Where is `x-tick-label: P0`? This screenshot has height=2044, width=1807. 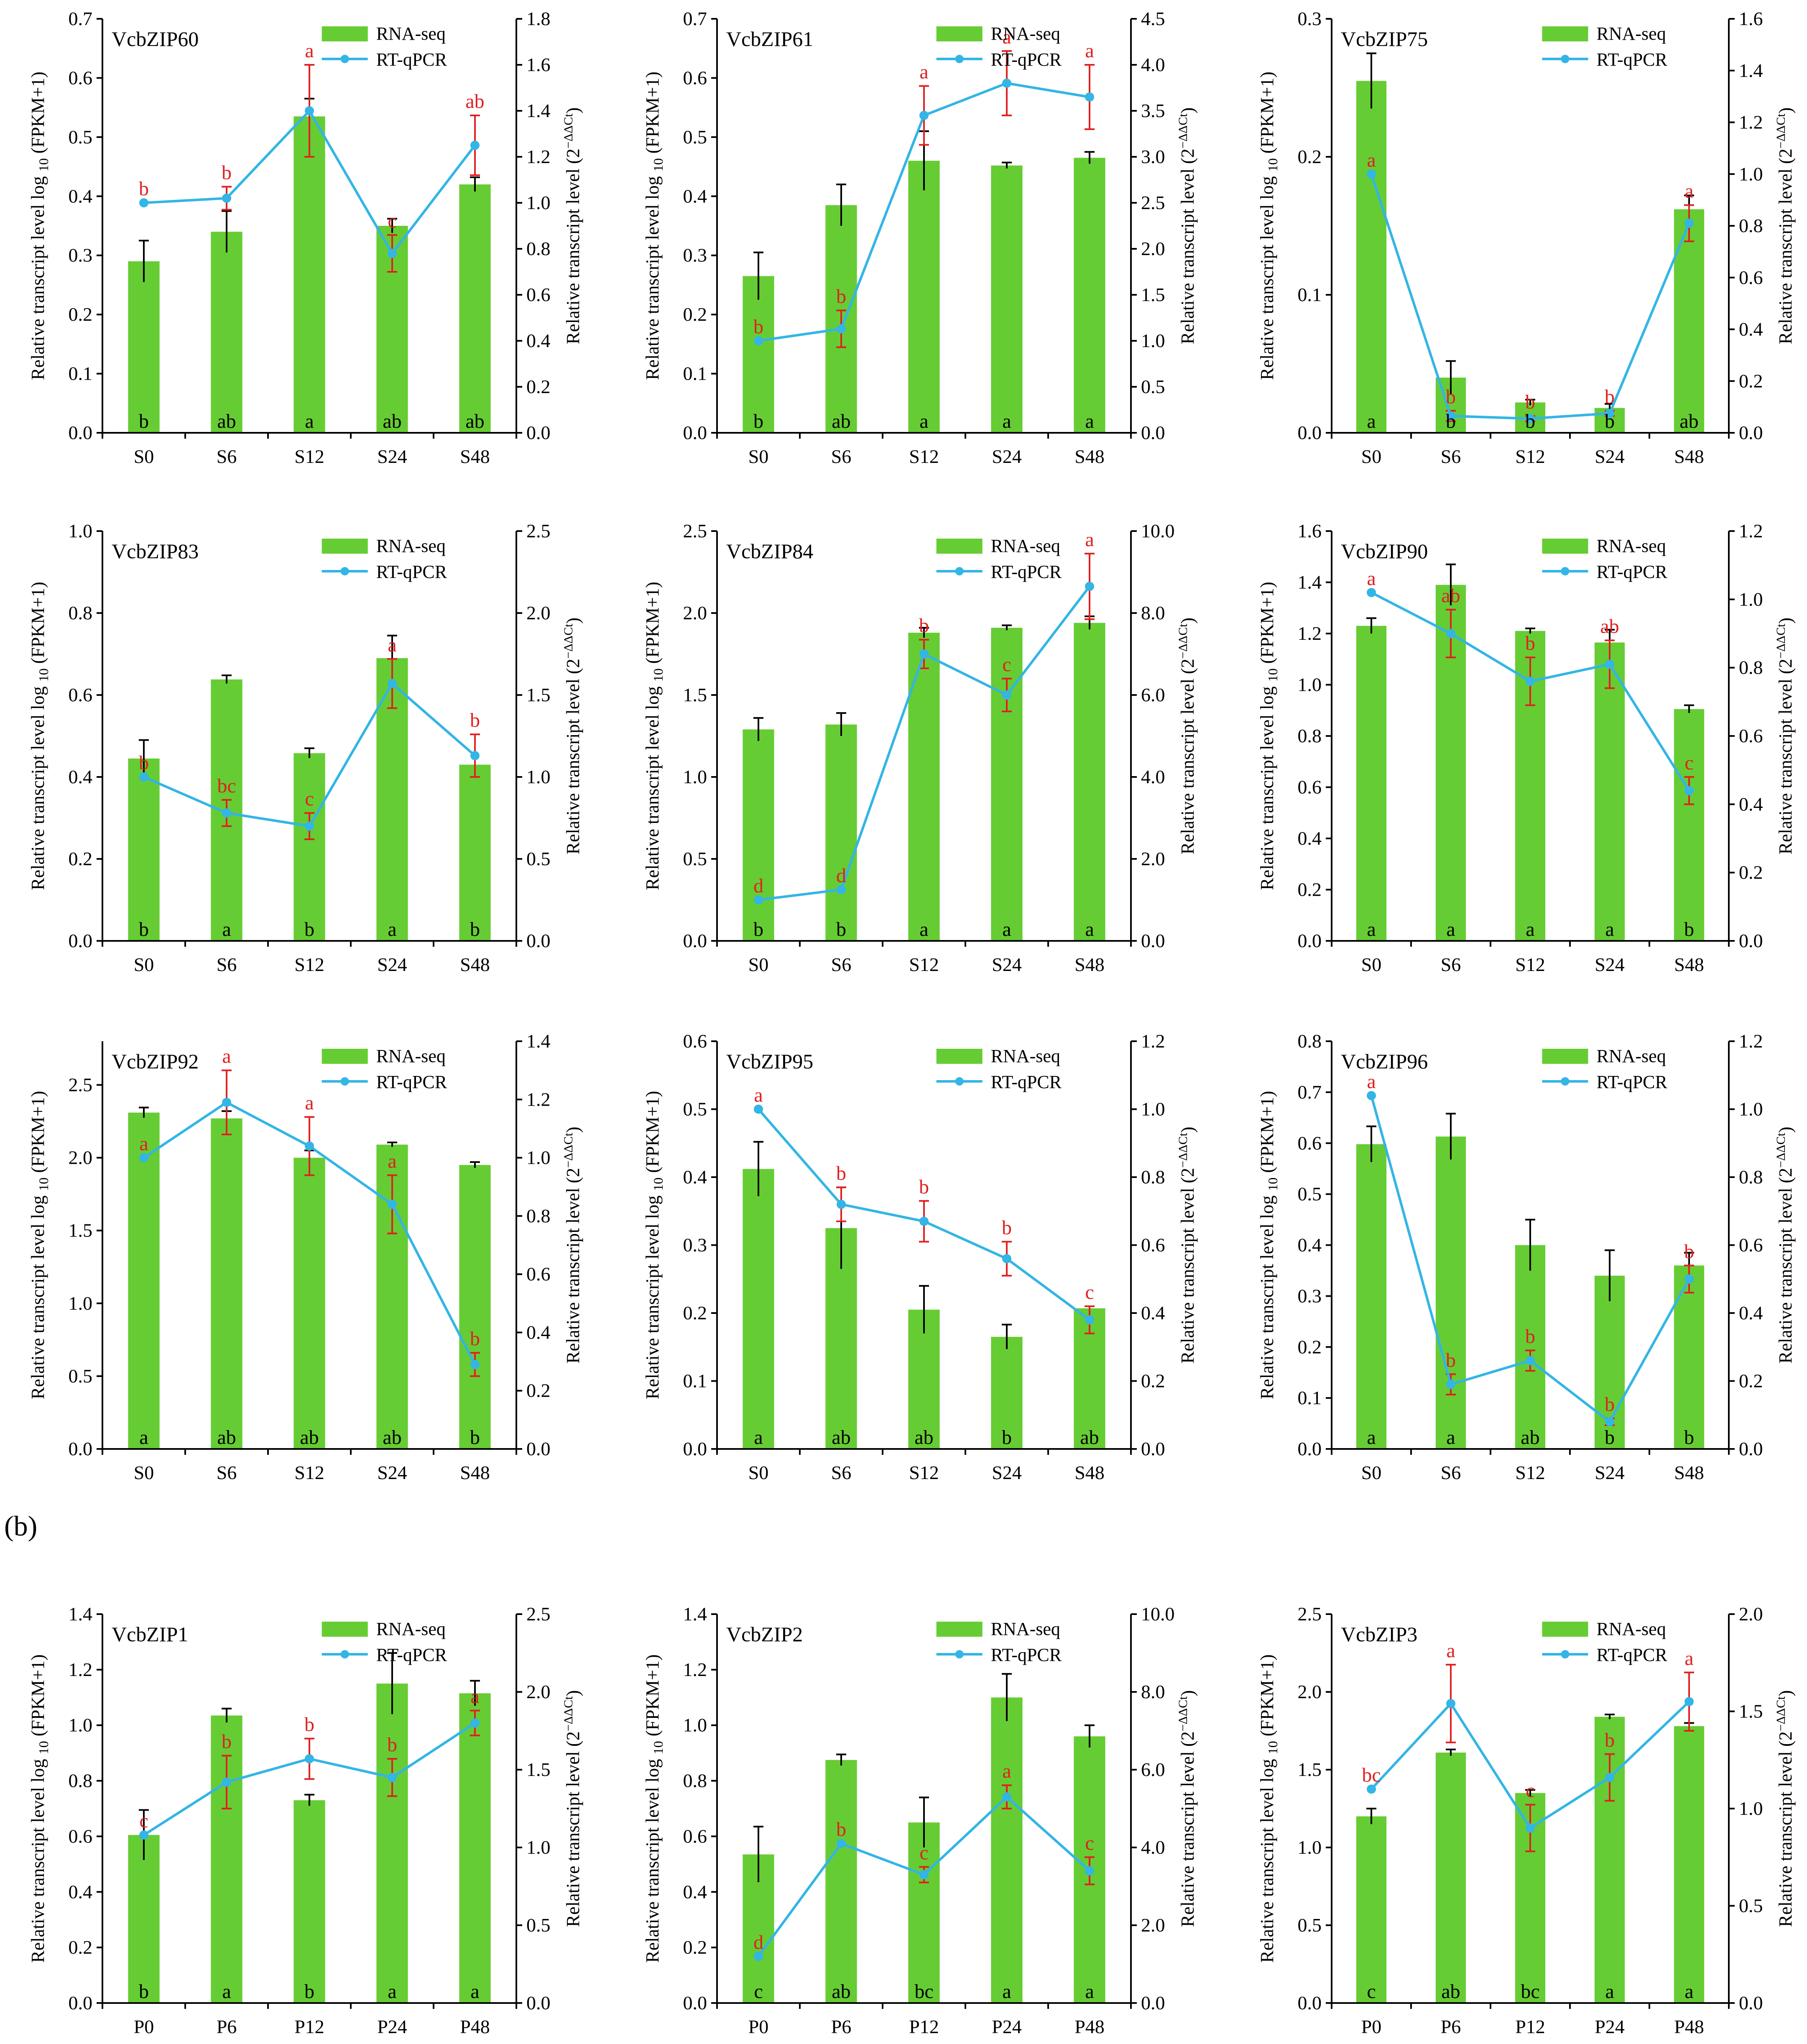 x-tick-label: P0 is located at coordinates (1371, 2026).